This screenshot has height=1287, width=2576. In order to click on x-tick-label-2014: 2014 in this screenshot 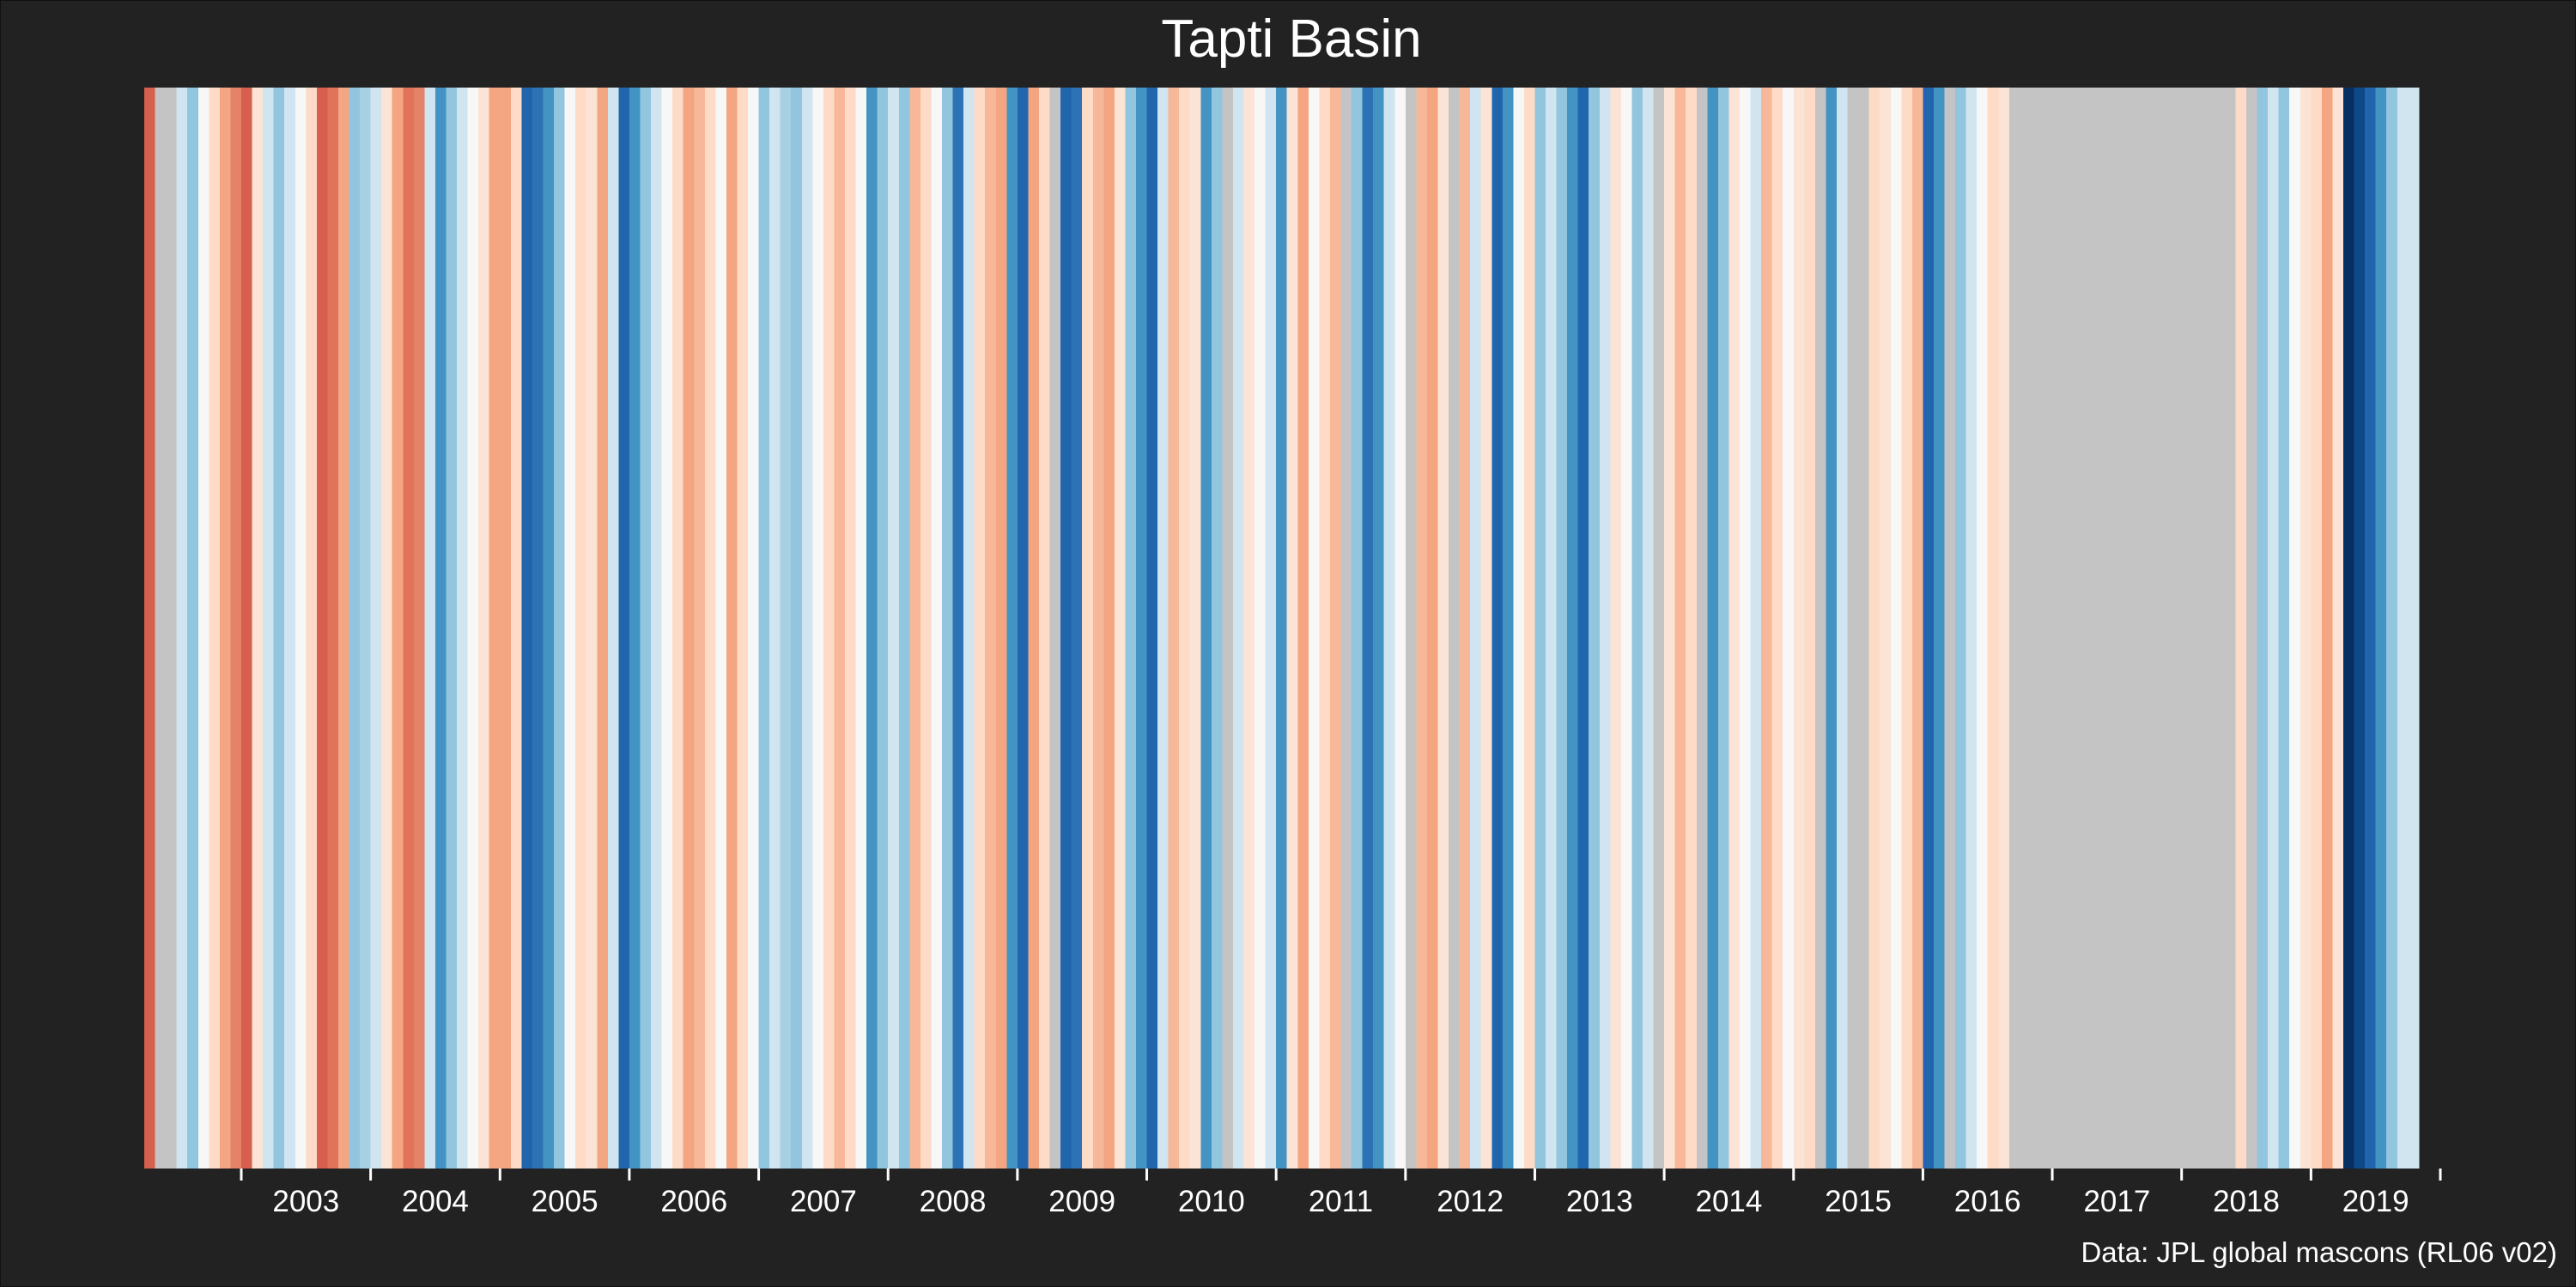, I will do `click(1729, 1201)`.